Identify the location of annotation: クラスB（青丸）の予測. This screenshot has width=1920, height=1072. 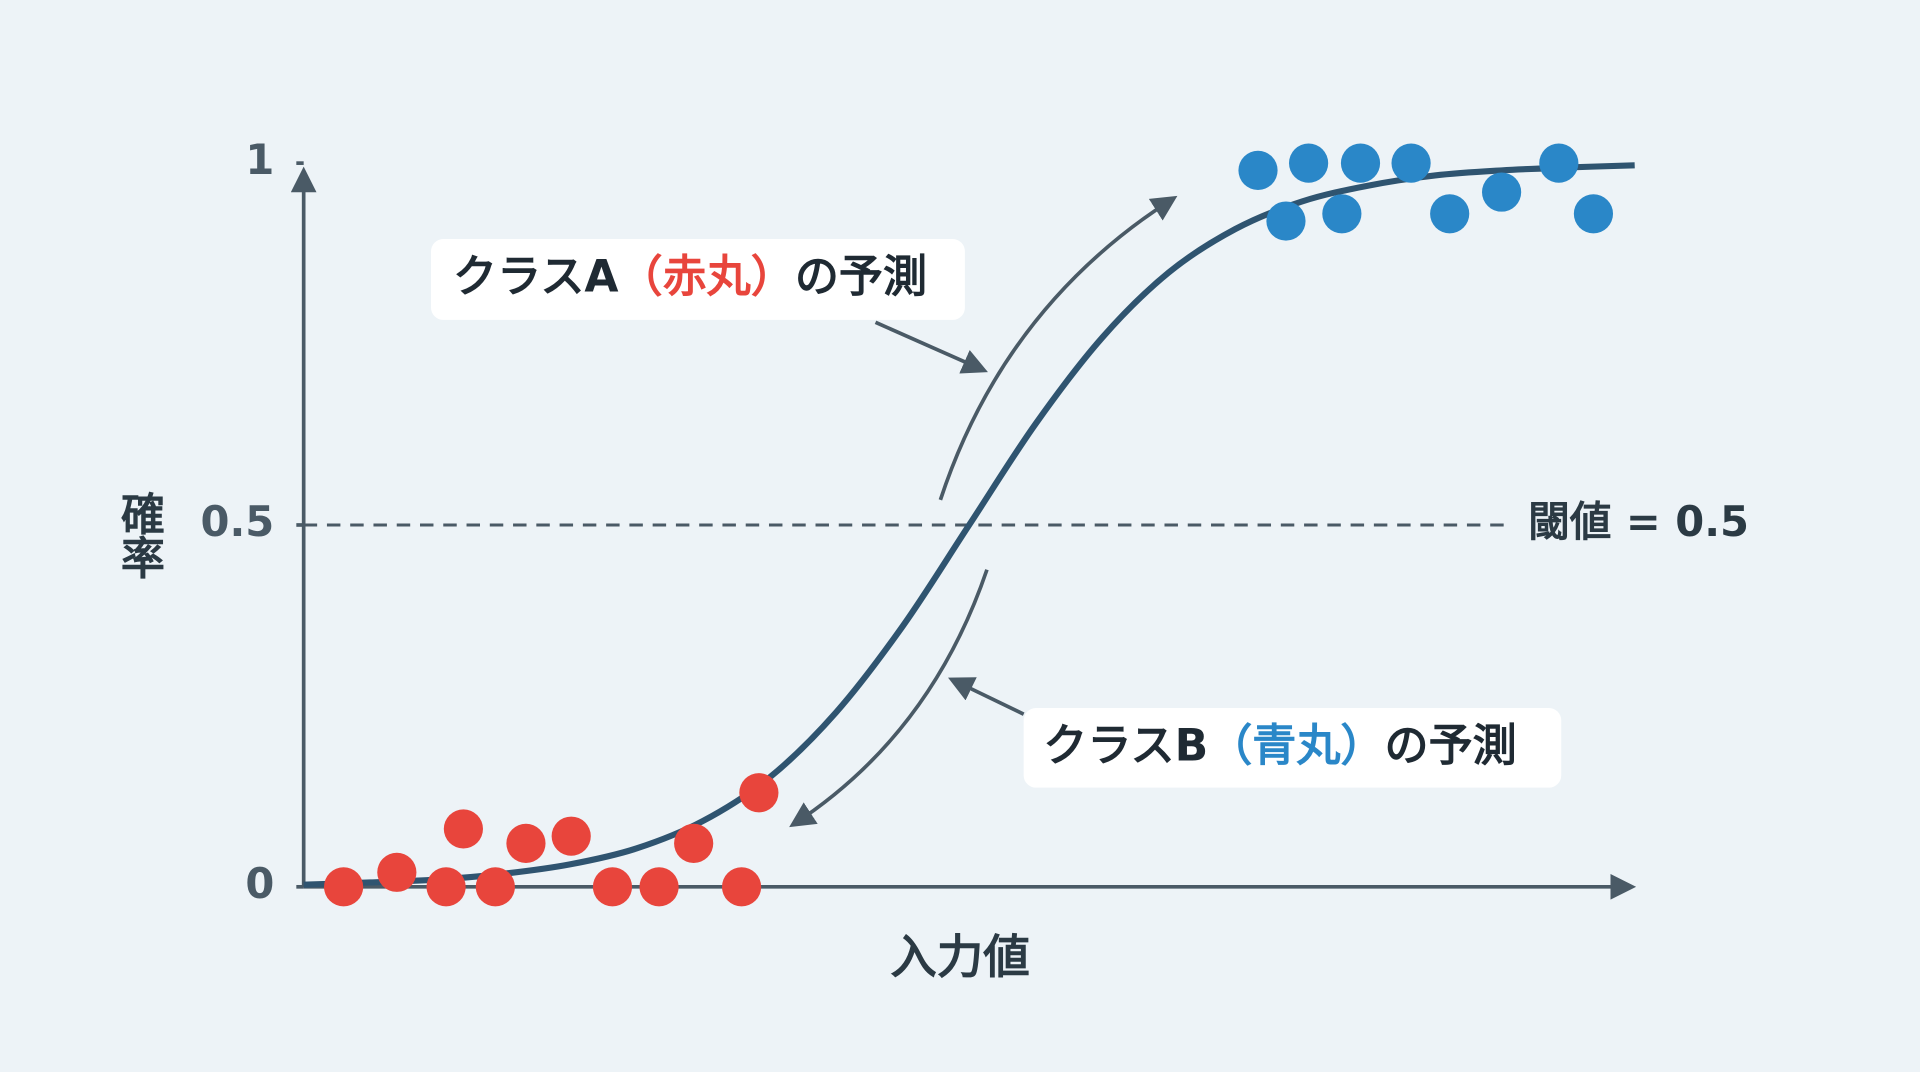
(1280, 745).